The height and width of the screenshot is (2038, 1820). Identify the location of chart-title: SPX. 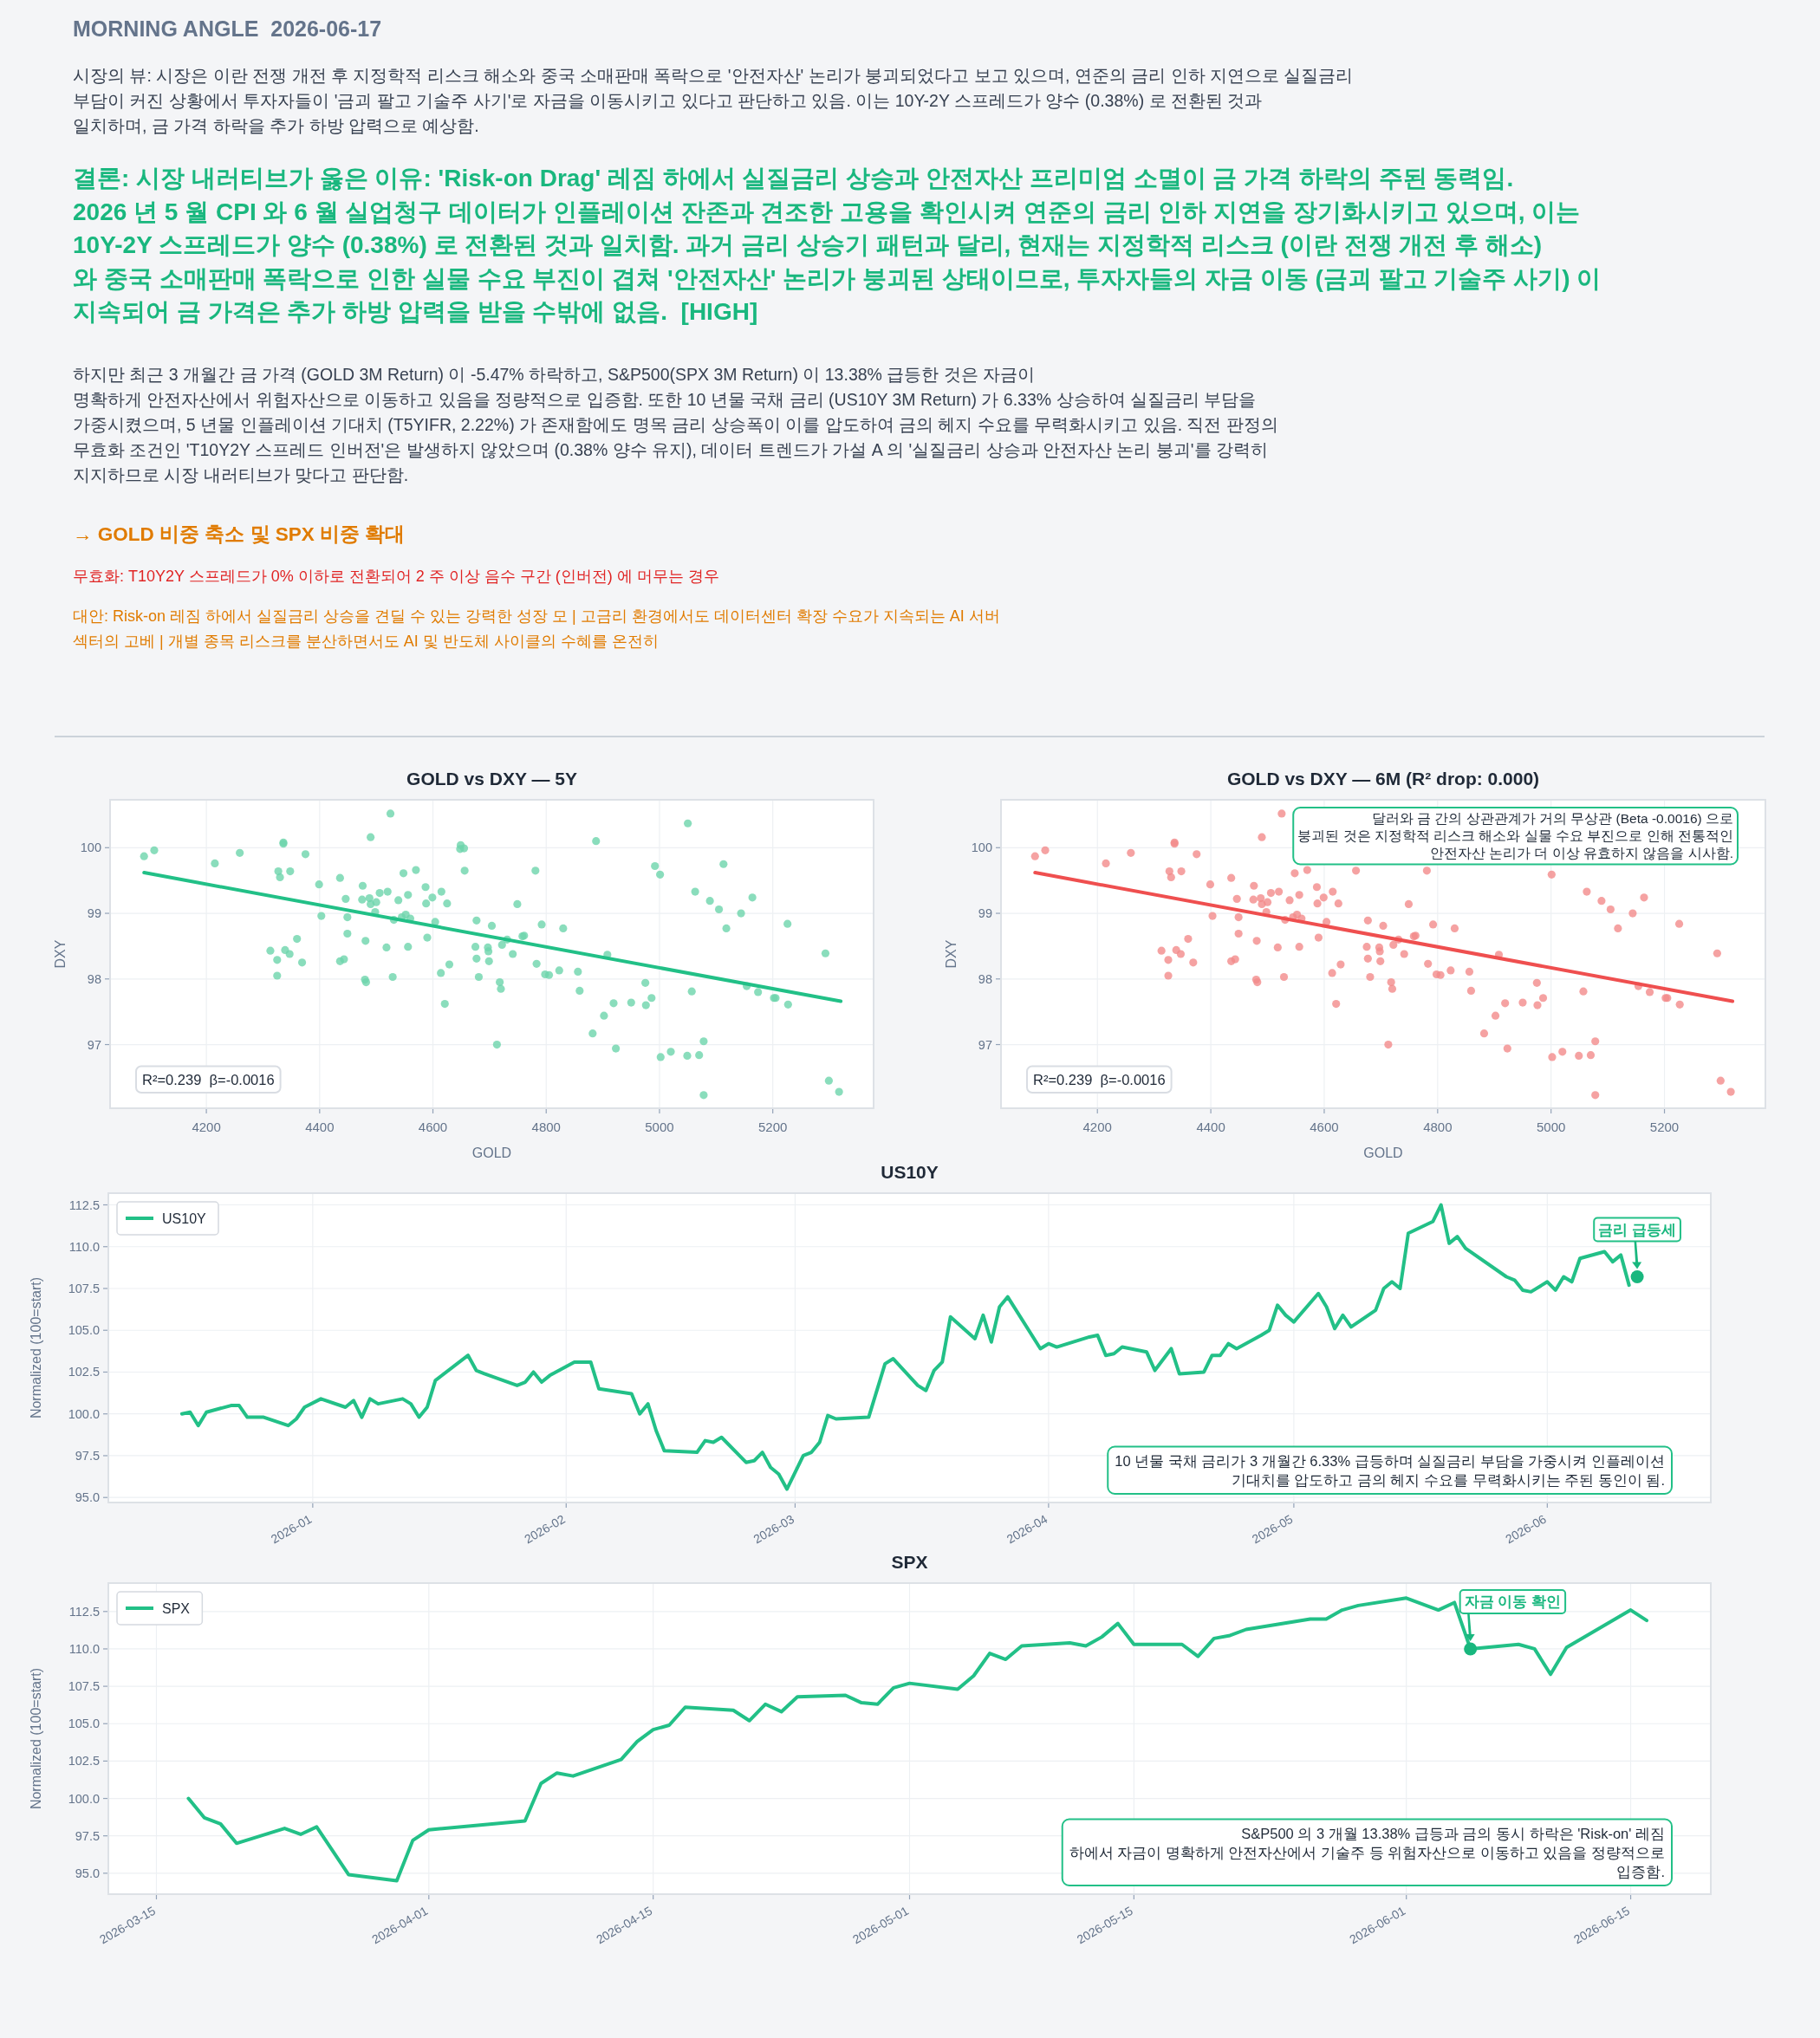
(909, 1562).